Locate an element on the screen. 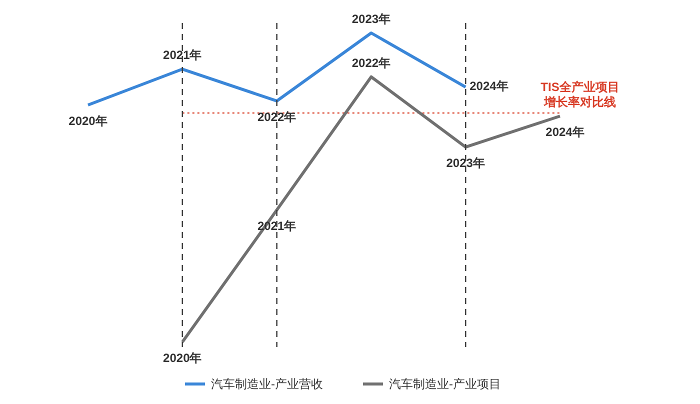 The width and height of the screenshot is (700, 404). legend-label: 汽车制造业-产业项目 is located at coordinates (445, 384).